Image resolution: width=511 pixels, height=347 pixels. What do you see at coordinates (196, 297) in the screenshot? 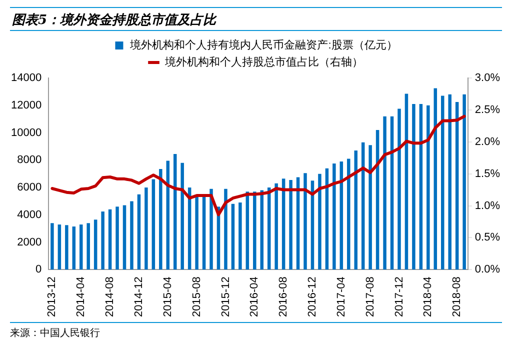
I see `x-tick-label: 2015-08` at bounding box center [196, 297].